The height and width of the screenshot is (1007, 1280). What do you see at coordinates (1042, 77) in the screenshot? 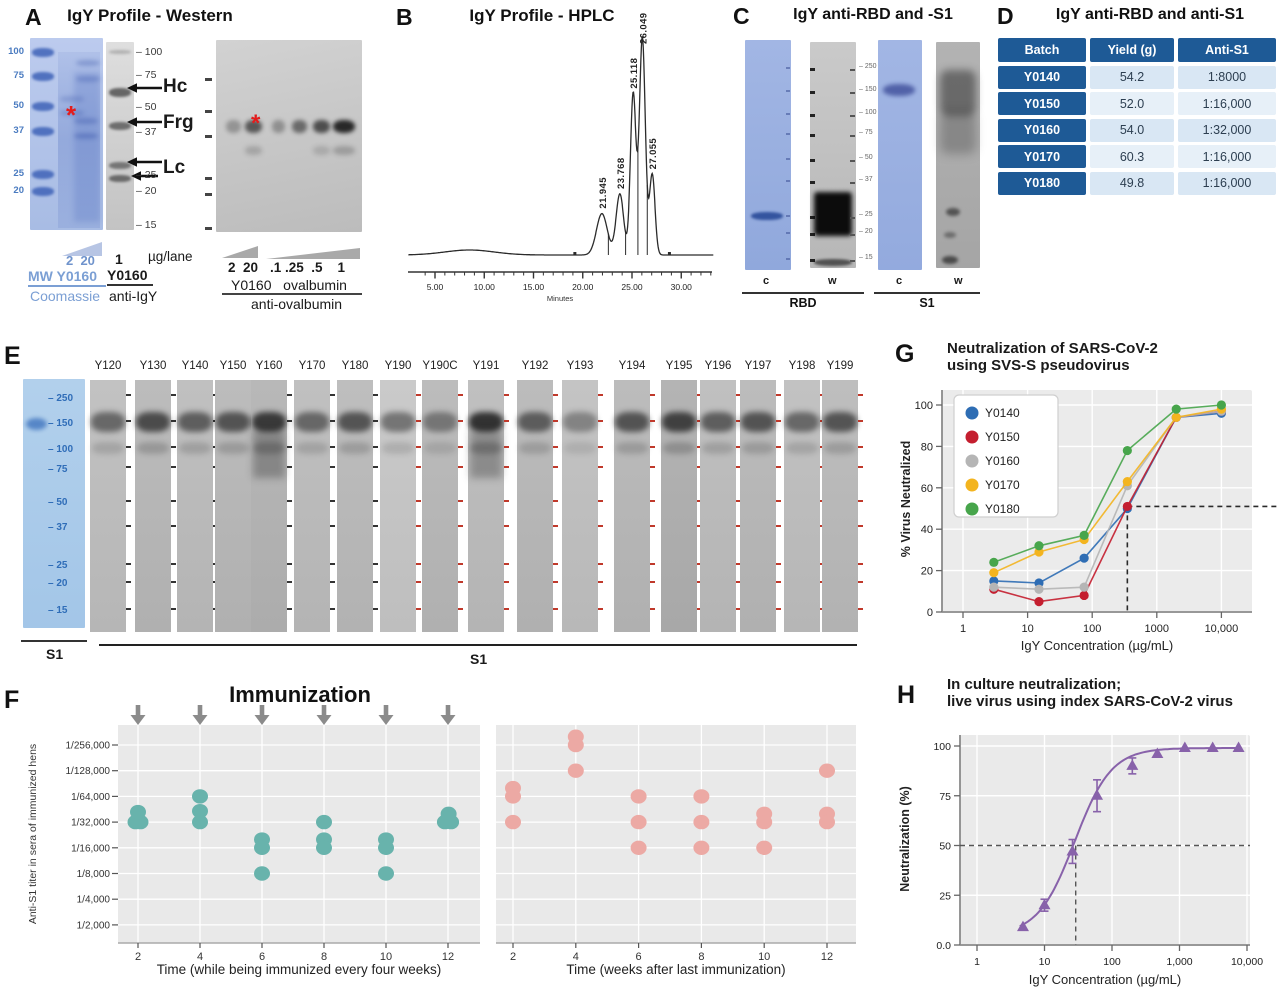
I see `table-batch-cell: Y0140` at bounding box center [1042, 77].